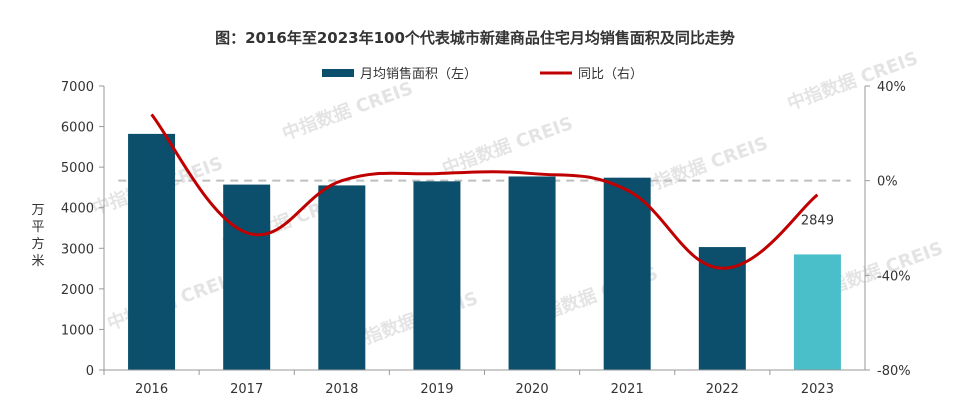 Image resolution: width=960 pixels, height=417 pixels. I want to click on left-tick-label: 4000, so click(77, 209).